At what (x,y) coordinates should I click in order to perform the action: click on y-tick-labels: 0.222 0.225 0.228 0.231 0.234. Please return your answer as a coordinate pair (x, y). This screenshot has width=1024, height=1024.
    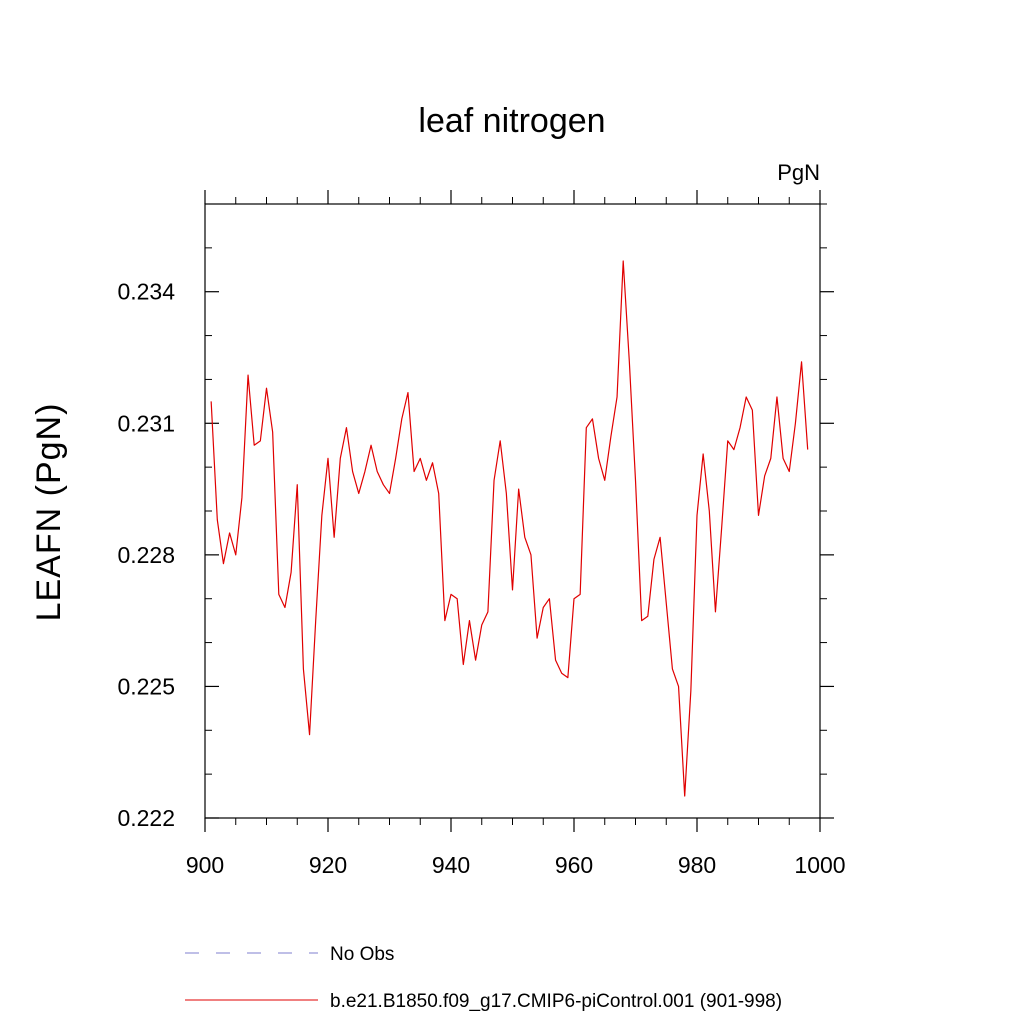
    Looking at the image, I should click on (146, 555).